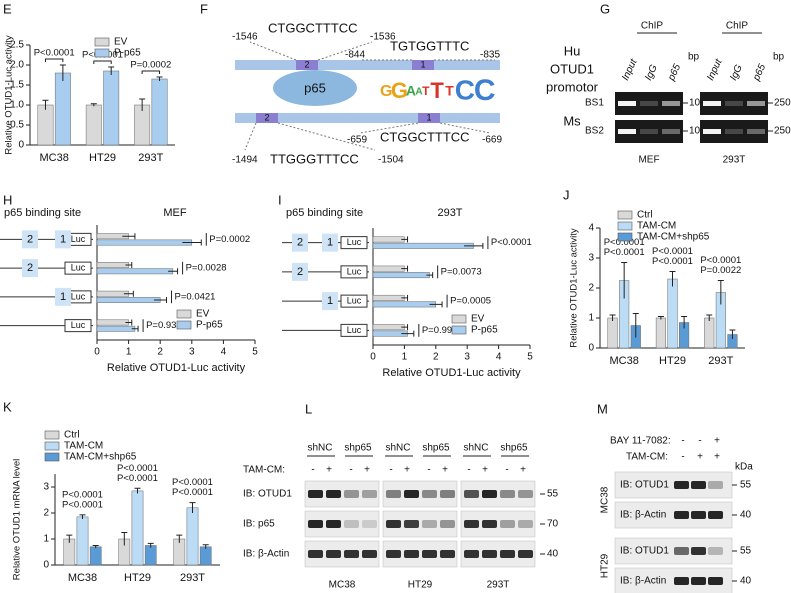 The width and height of the screenshot is (791, 593). Describe the element at coordinates (645, 215) in the screenshot. I see `legend-label: Ctrl` at that location.